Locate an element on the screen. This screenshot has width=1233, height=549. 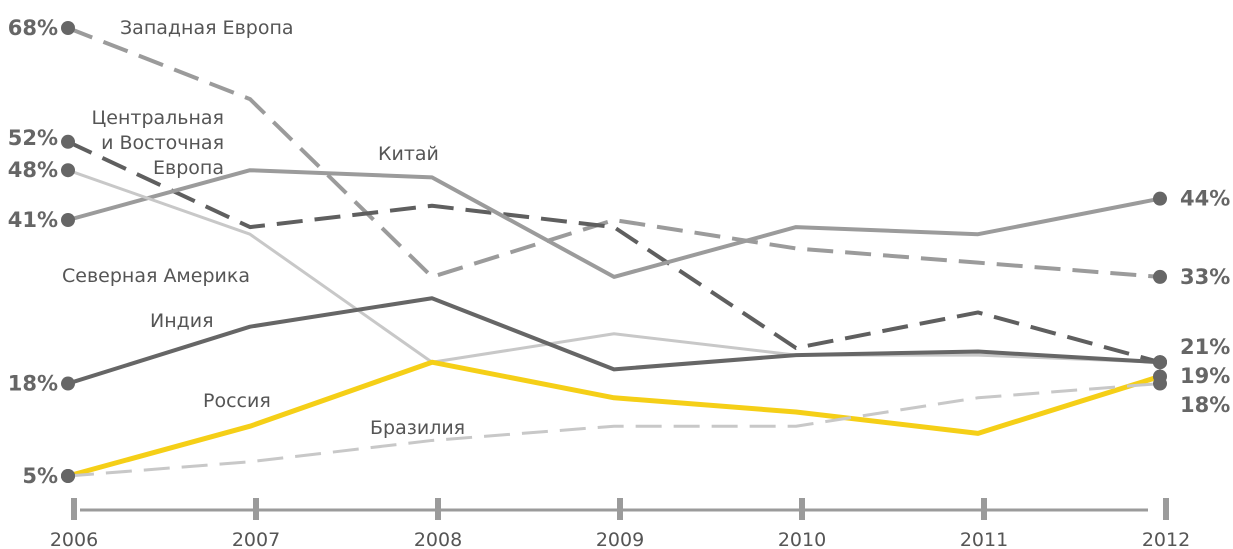
x-axis: 2006 2007 2008 2009 2010 2011 2012 is located at coordinates (620, 523).